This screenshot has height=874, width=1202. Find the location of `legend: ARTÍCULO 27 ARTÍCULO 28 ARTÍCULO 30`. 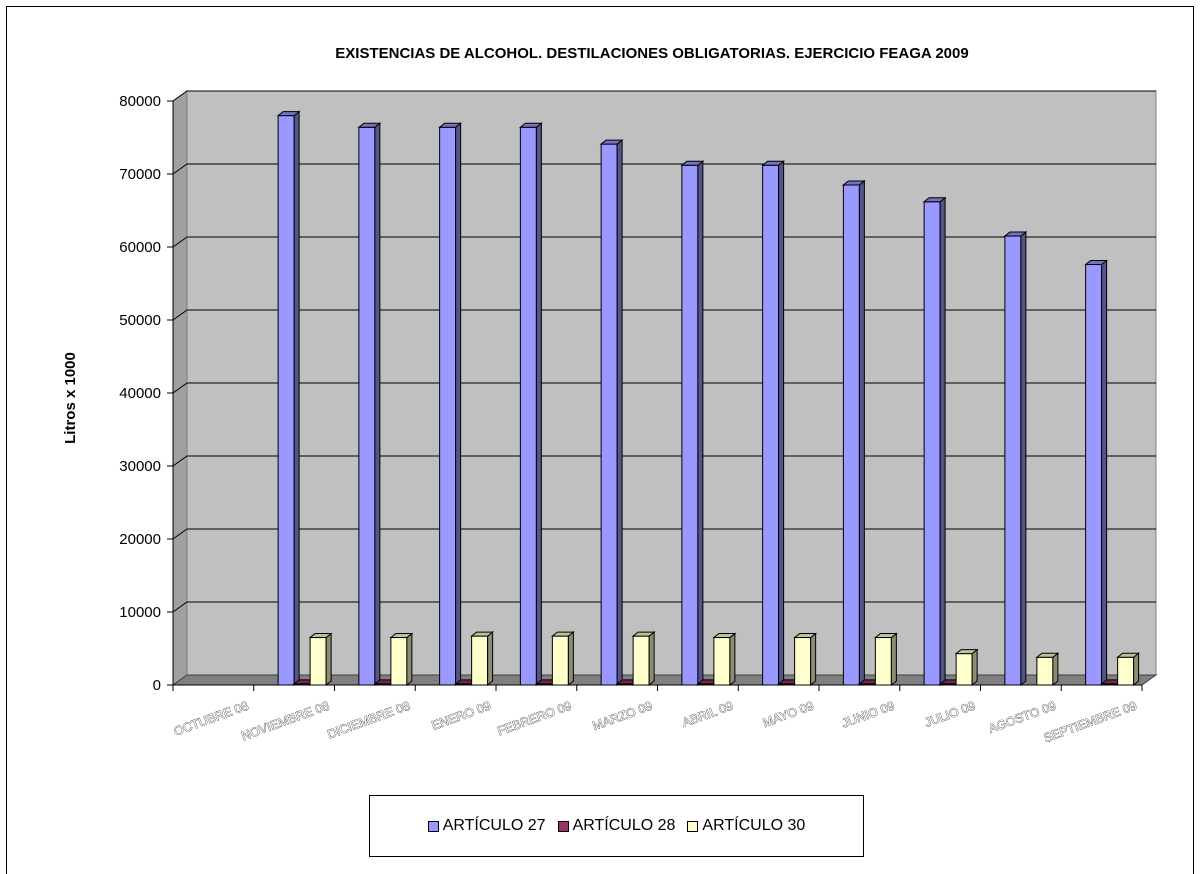

legend: ARTÍCULO 27 ARTÍCULO 28 ARTÍCULO 30 is located at coordinates (616, 826).